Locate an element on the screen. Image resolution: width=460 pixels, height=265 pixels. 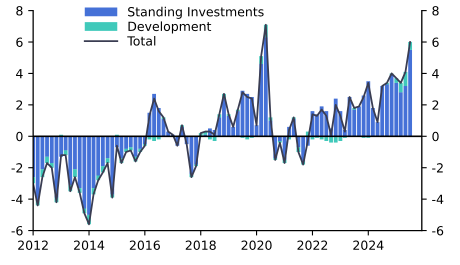
y-tick-label: 4 is located at coordinates (19, 73).